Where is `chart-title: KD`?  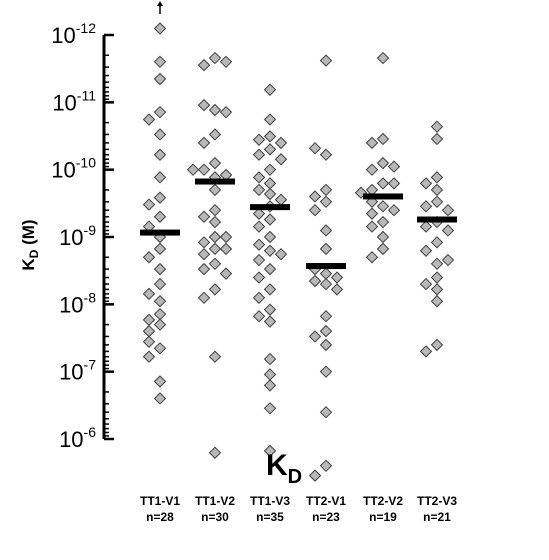 chart-title: KD is located at coordinates (284, 468).